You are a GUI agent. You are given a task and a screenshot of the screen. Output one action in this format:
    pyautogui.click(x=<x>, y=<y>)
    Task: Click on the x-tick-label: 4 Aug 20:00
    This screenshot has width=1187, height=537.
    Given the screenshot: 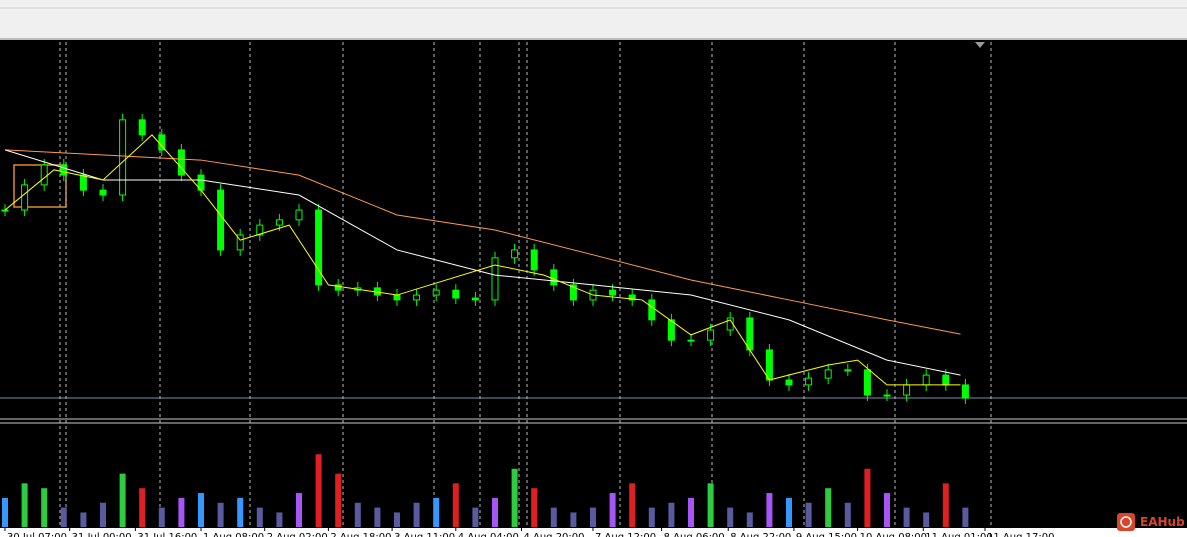 What is the action you would take?
    pyautogui.click(x=553, y=534)
    